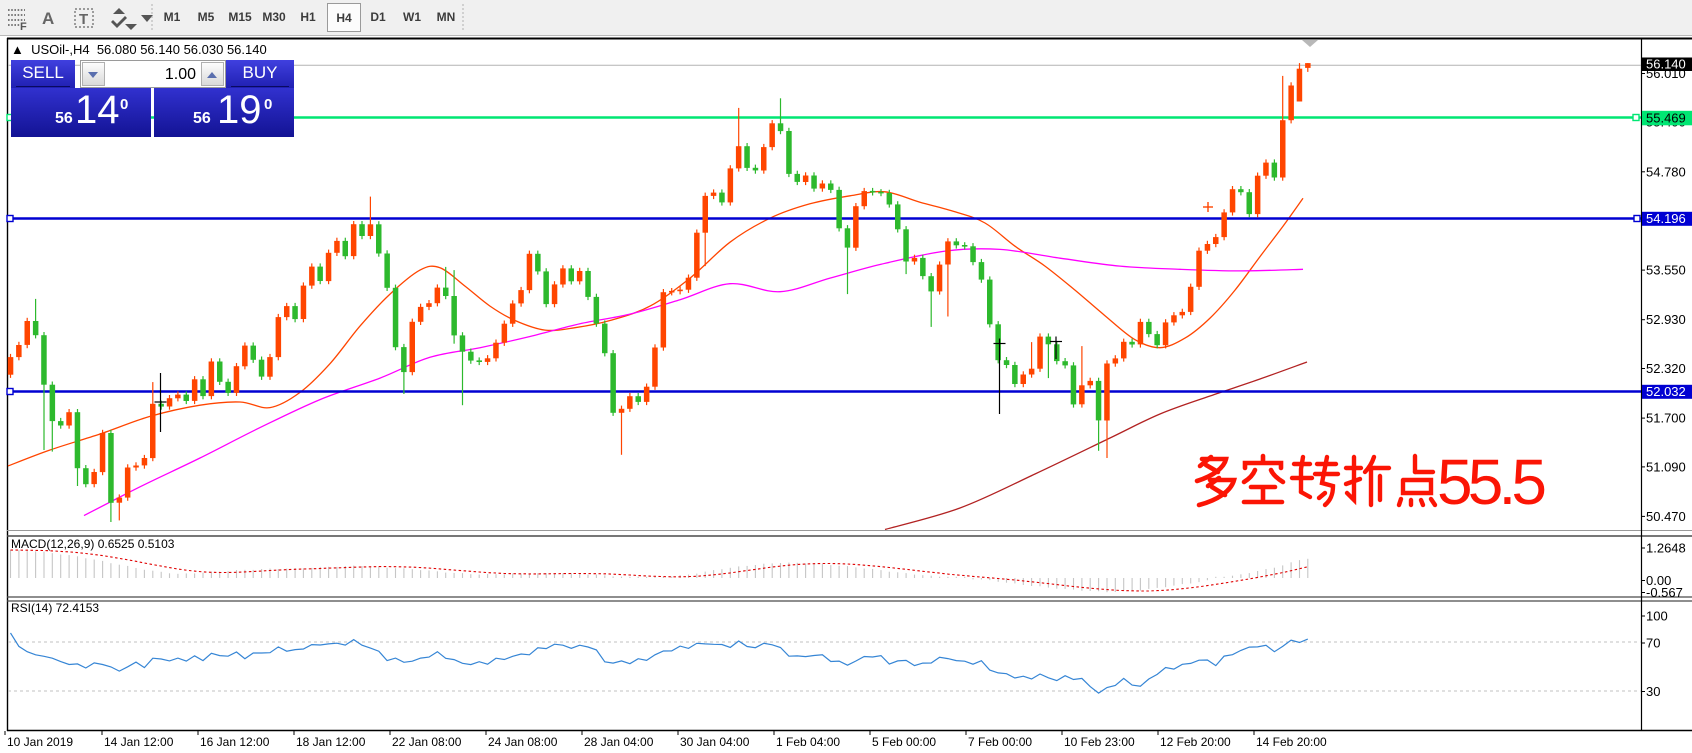  I want to click on svg-text: 28 Jan 04:00, so click(619, 742).